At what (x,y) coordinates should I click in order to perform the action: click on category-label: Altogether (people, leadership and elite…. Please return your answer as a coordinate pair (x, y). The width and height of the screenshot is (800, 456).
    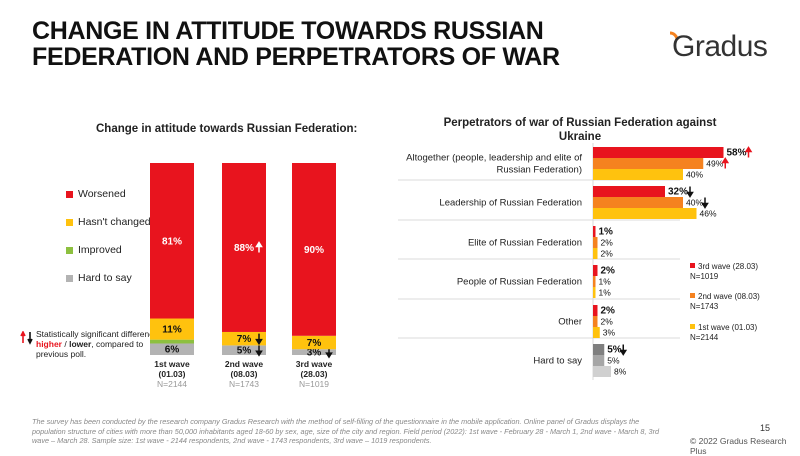
    Looking at the image, I should click on (494, 158).